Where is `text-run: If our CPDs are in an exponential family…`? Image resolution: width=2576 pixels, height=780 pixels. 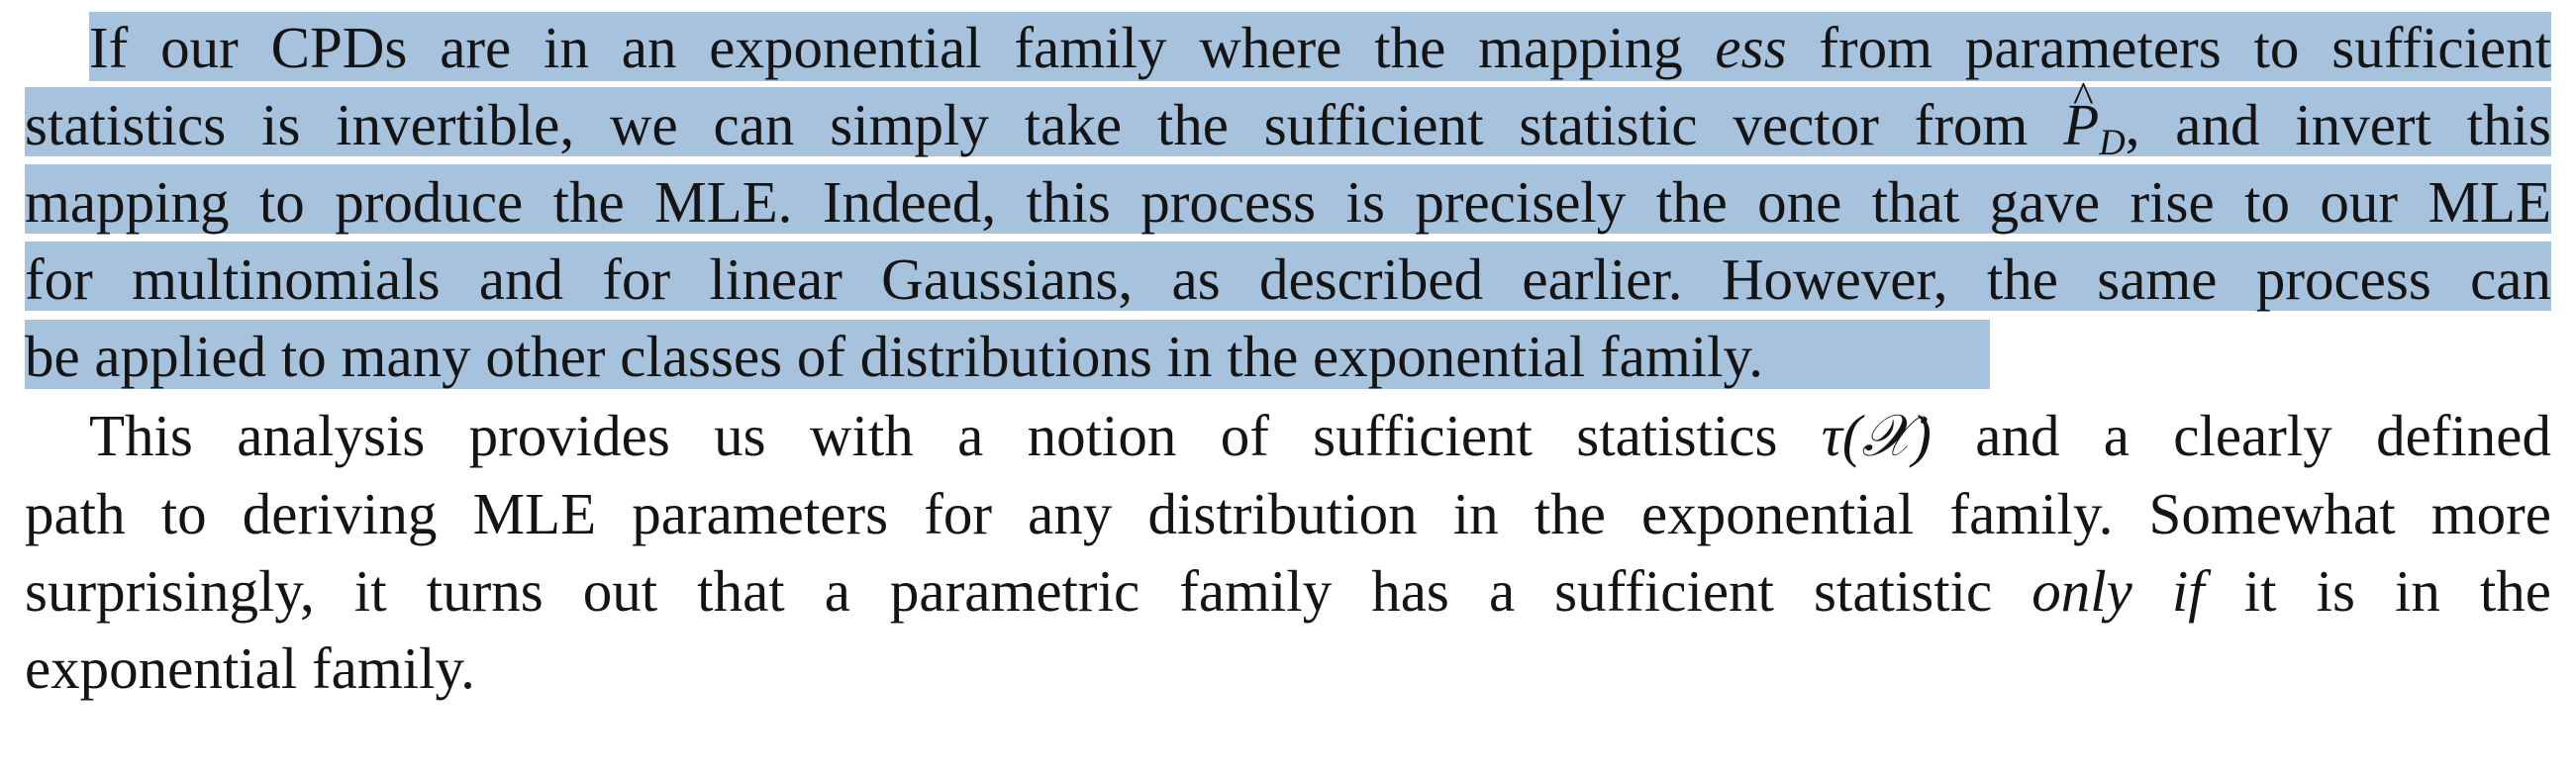
text-run: If our CPDs are in an exponential family… is located at coordinates (903, 47).